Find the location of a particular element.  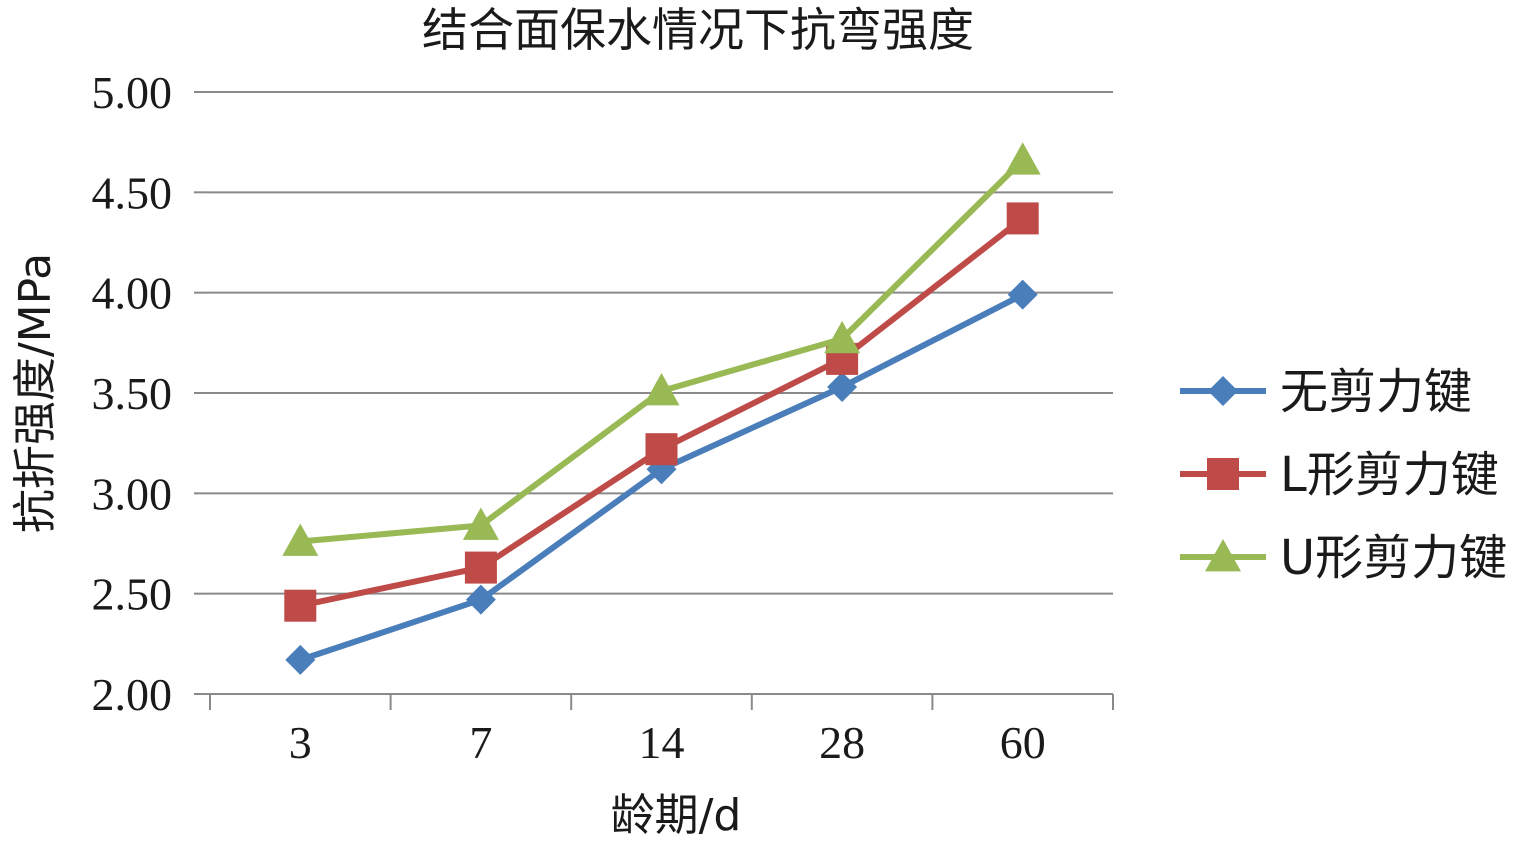

x-tick-label: 28 is located at coordinates (842, 742).